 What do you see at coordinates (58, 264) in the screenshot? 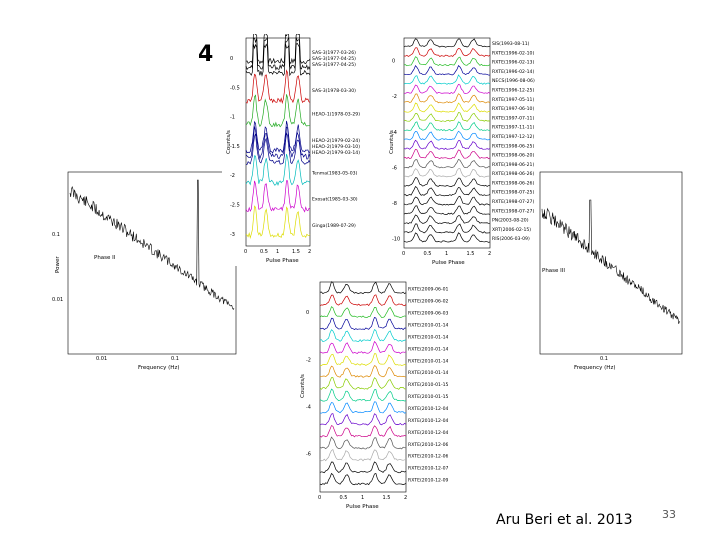
I see `y-axis-label: Power` at bounding box center [58, 264].